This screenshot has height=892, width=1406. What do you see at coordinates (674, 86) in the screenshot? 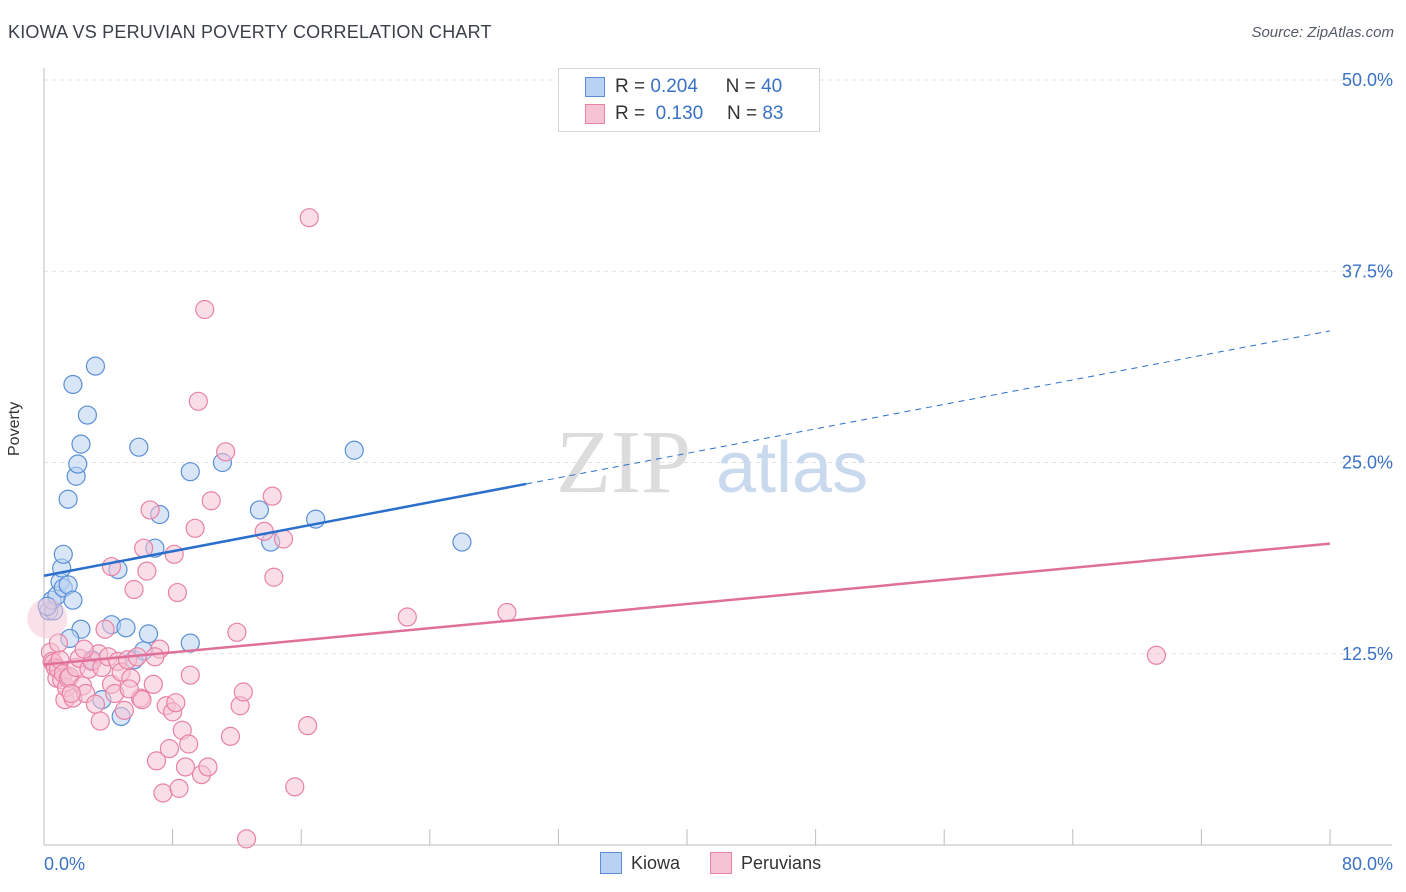
I see `kiowa-r-value: 0.204` at bounding box center [674, 86].